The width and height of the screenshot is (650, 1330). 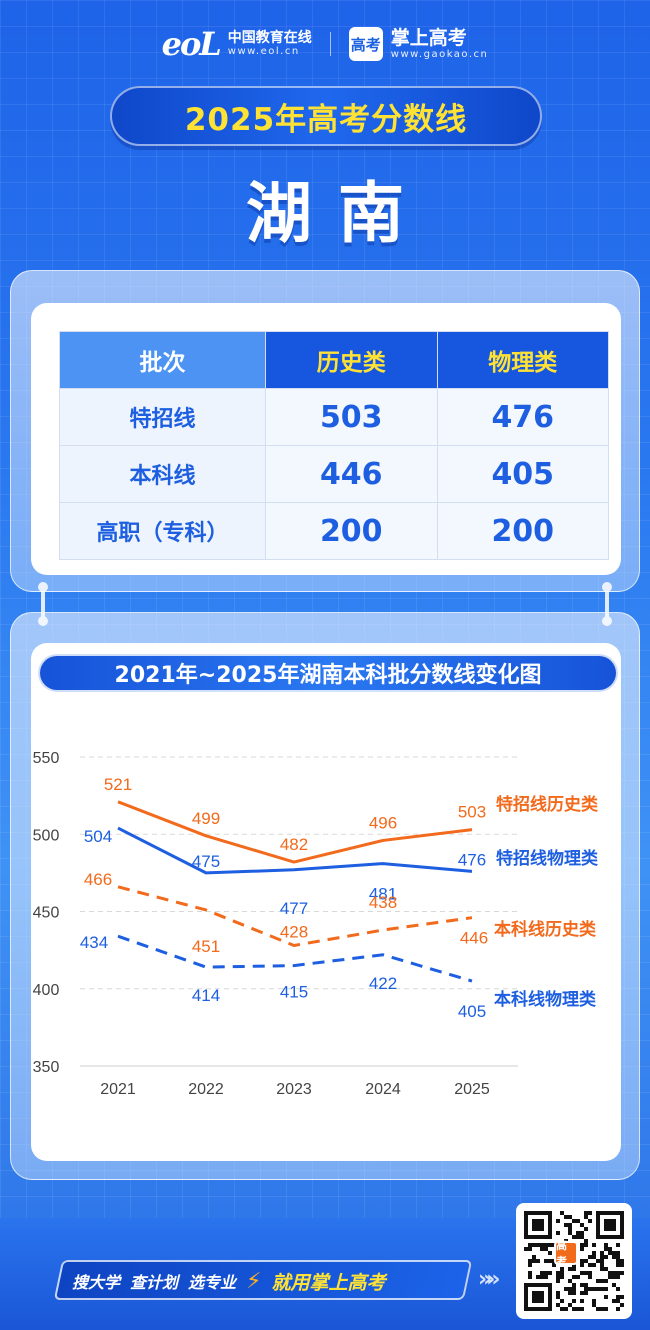 What do you see at coordinates (428, 38) in the screenshot?
I see `gaokao-name: 掌上高考` at bounding box center [428, 38].